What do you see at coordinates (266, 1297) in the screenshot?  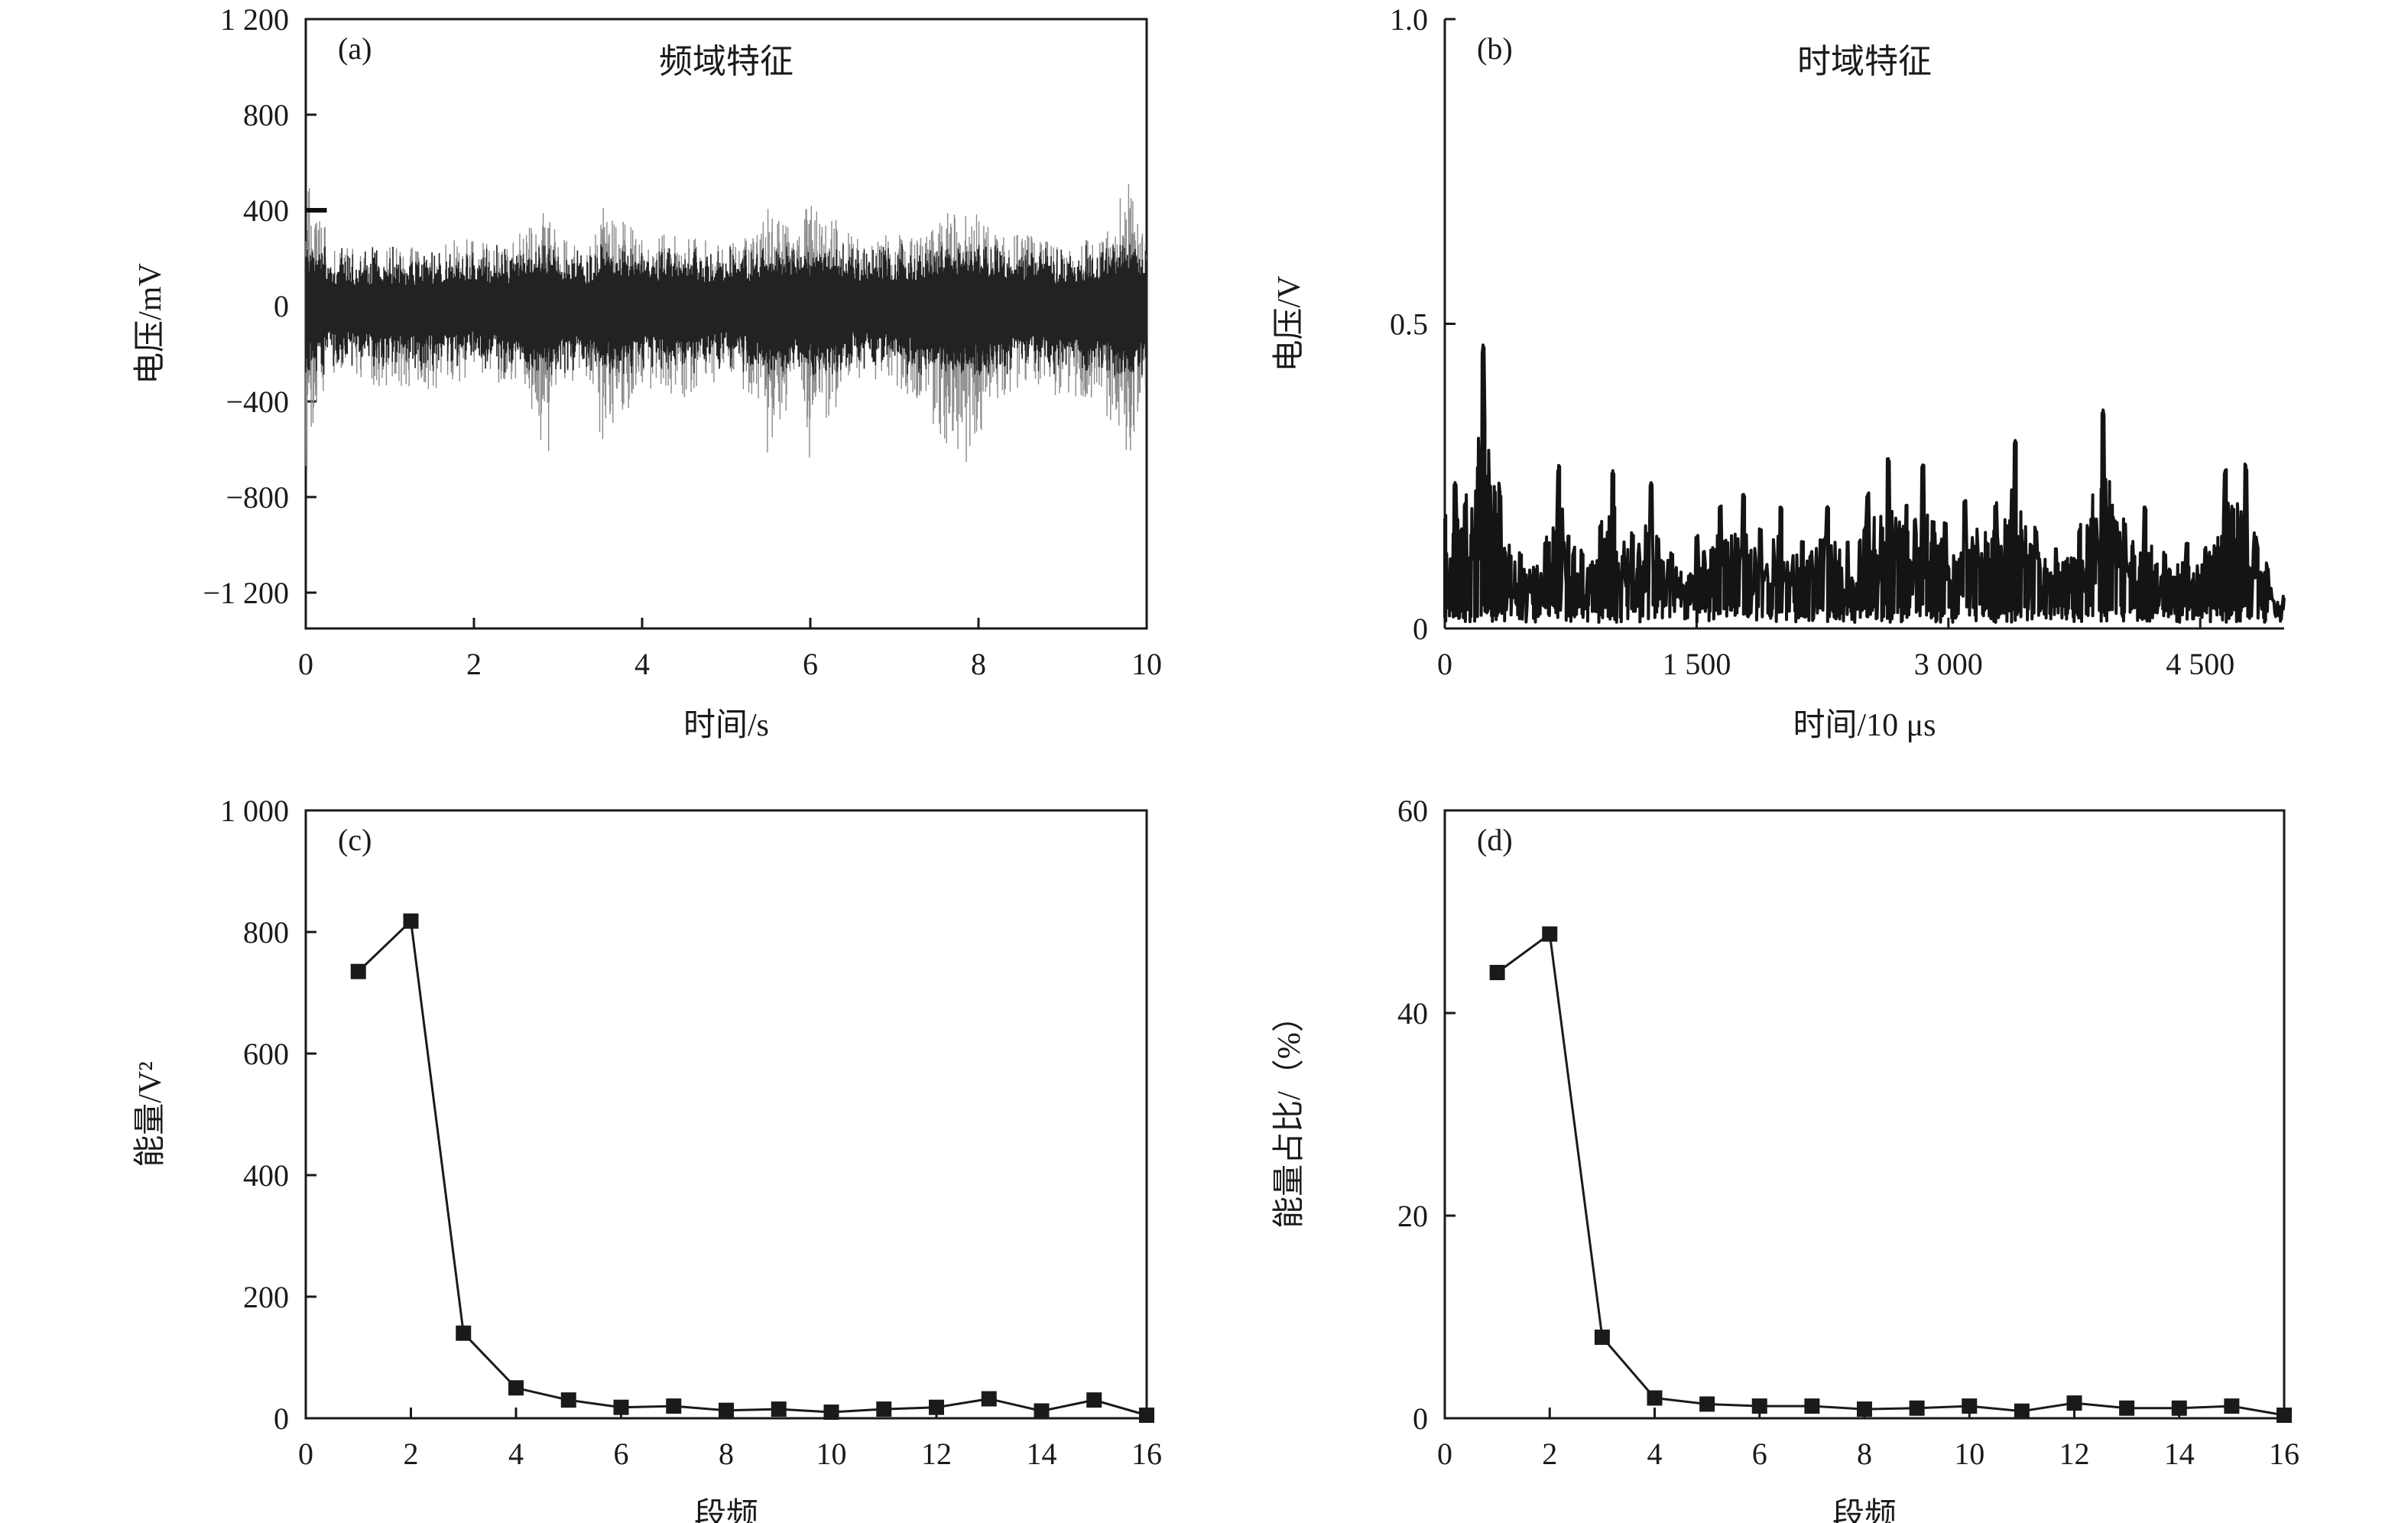 I see `y-tick-label: 200` at bounding box center [266, 1297].